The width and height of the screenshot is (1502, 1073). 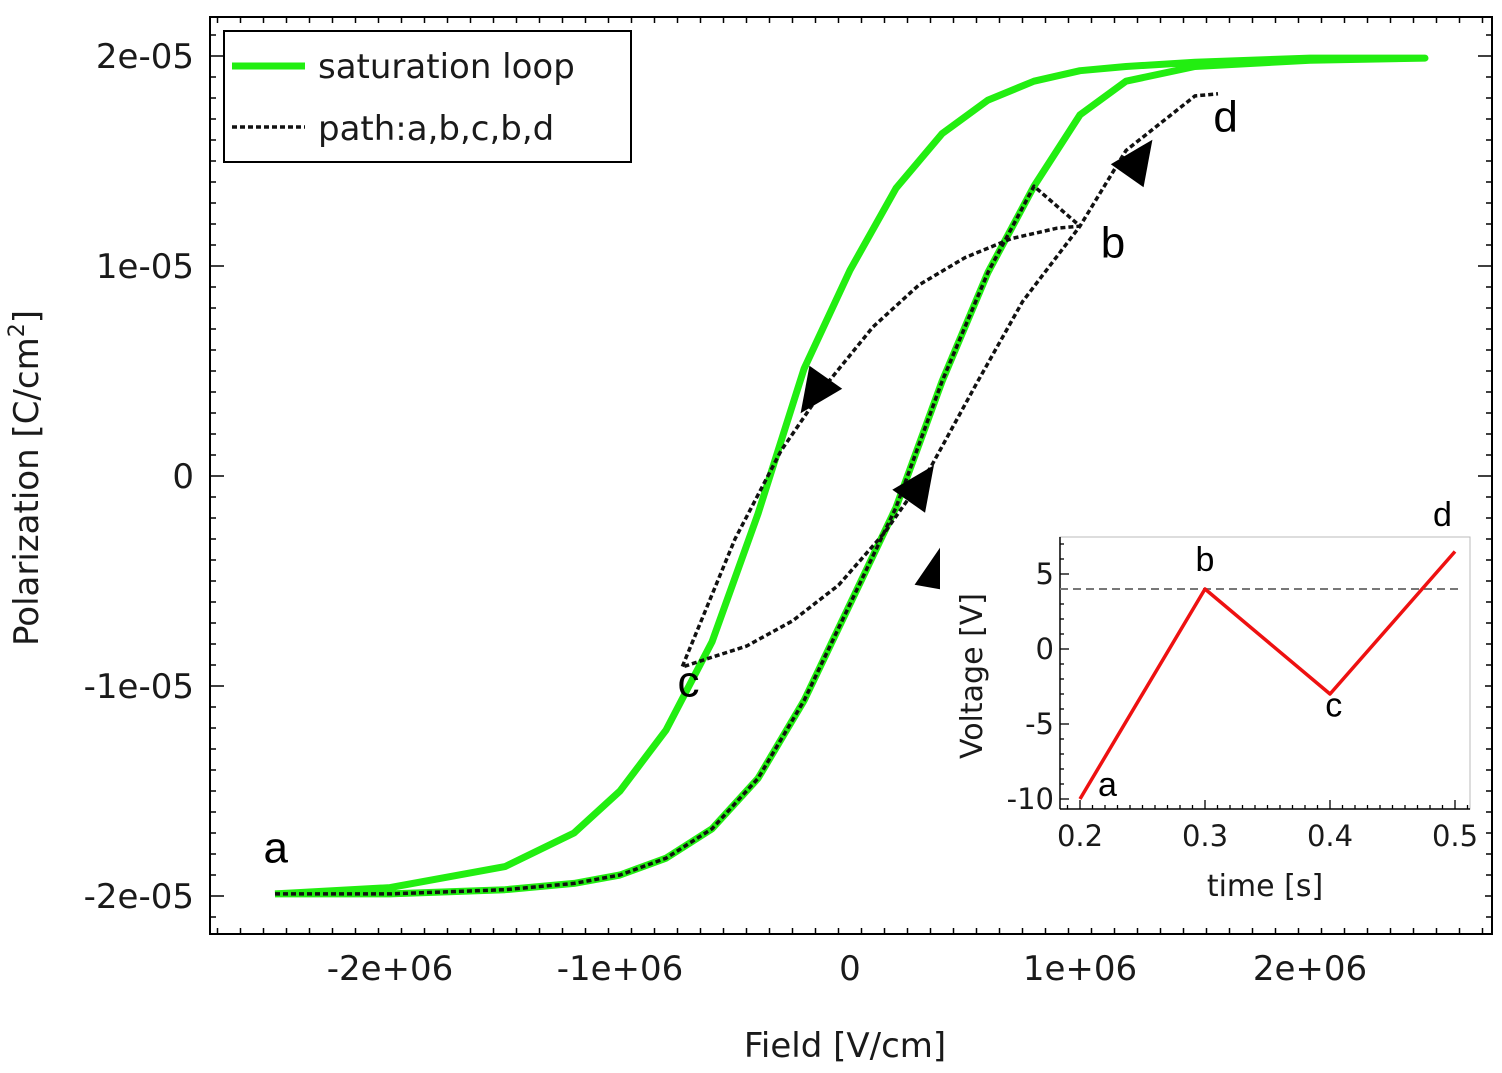 I want to click on inset-point-label-b: b, so click(x=1205, y=560).